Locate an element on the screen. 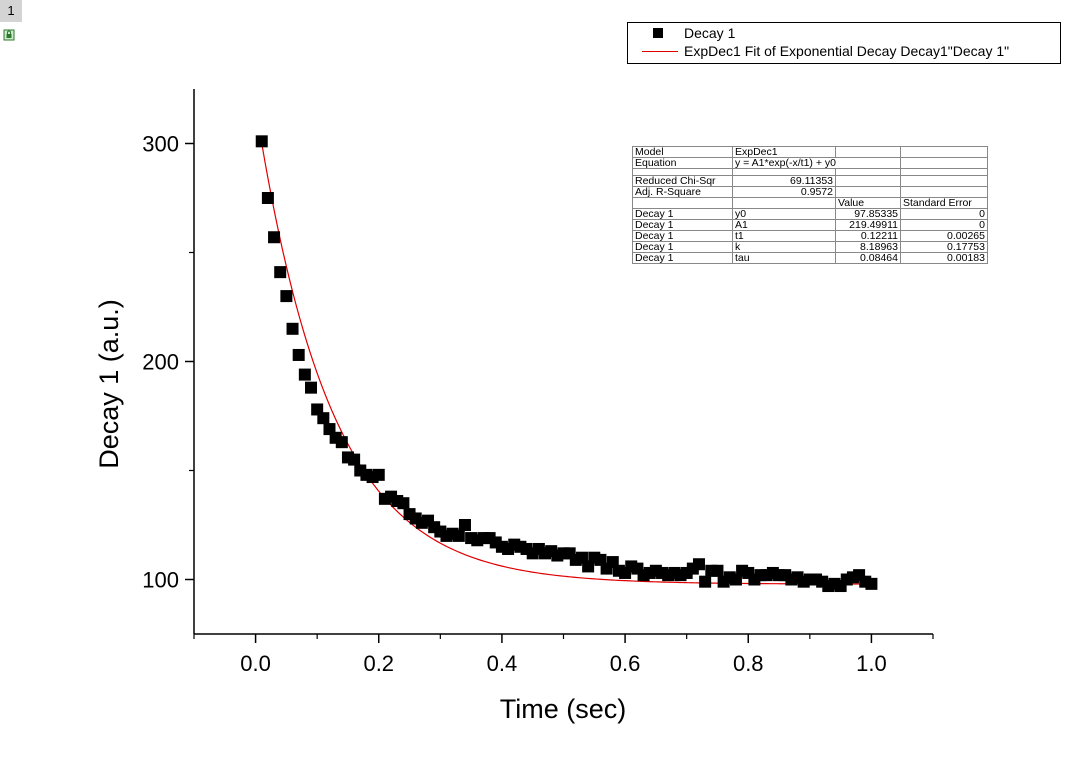  cell: 69.11353 is located at coordinates (784, 181).